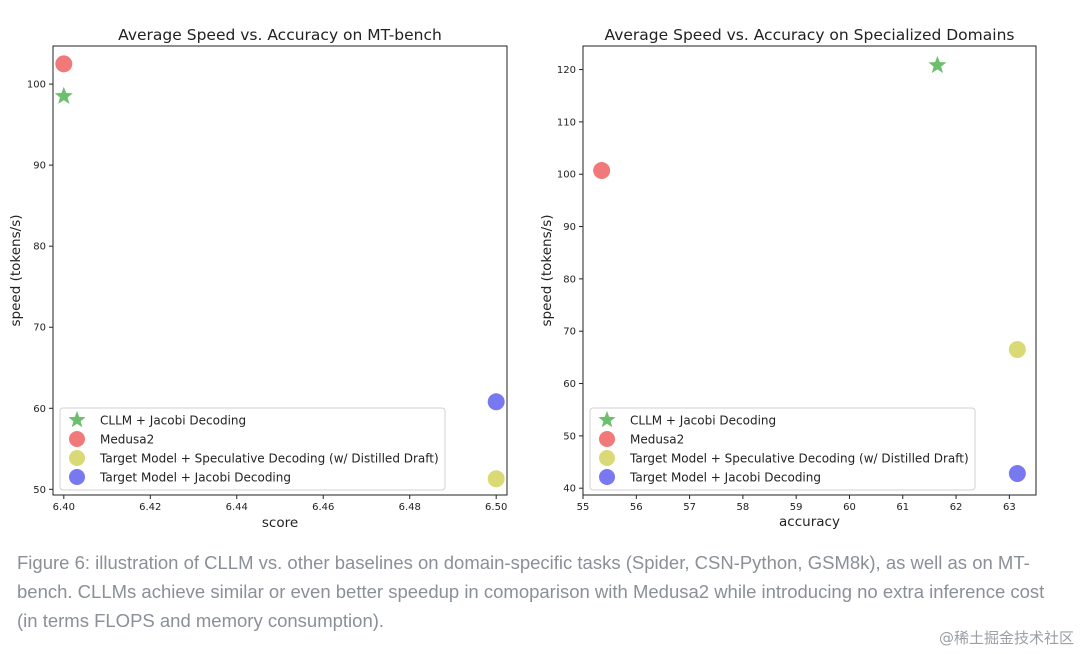 The height and width of the screenshot is (654, 1080). Describe the element at coordinates (607, 419) in the screenshot. I see `chart2-legend-marker-star` at that location.